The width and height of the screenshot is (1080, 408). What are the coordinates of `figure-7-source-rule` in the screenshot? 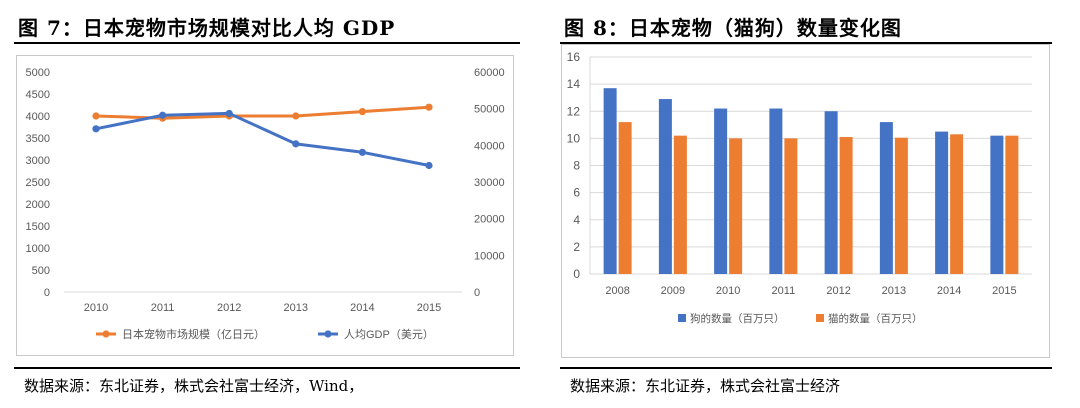 It's located at (267, 368).